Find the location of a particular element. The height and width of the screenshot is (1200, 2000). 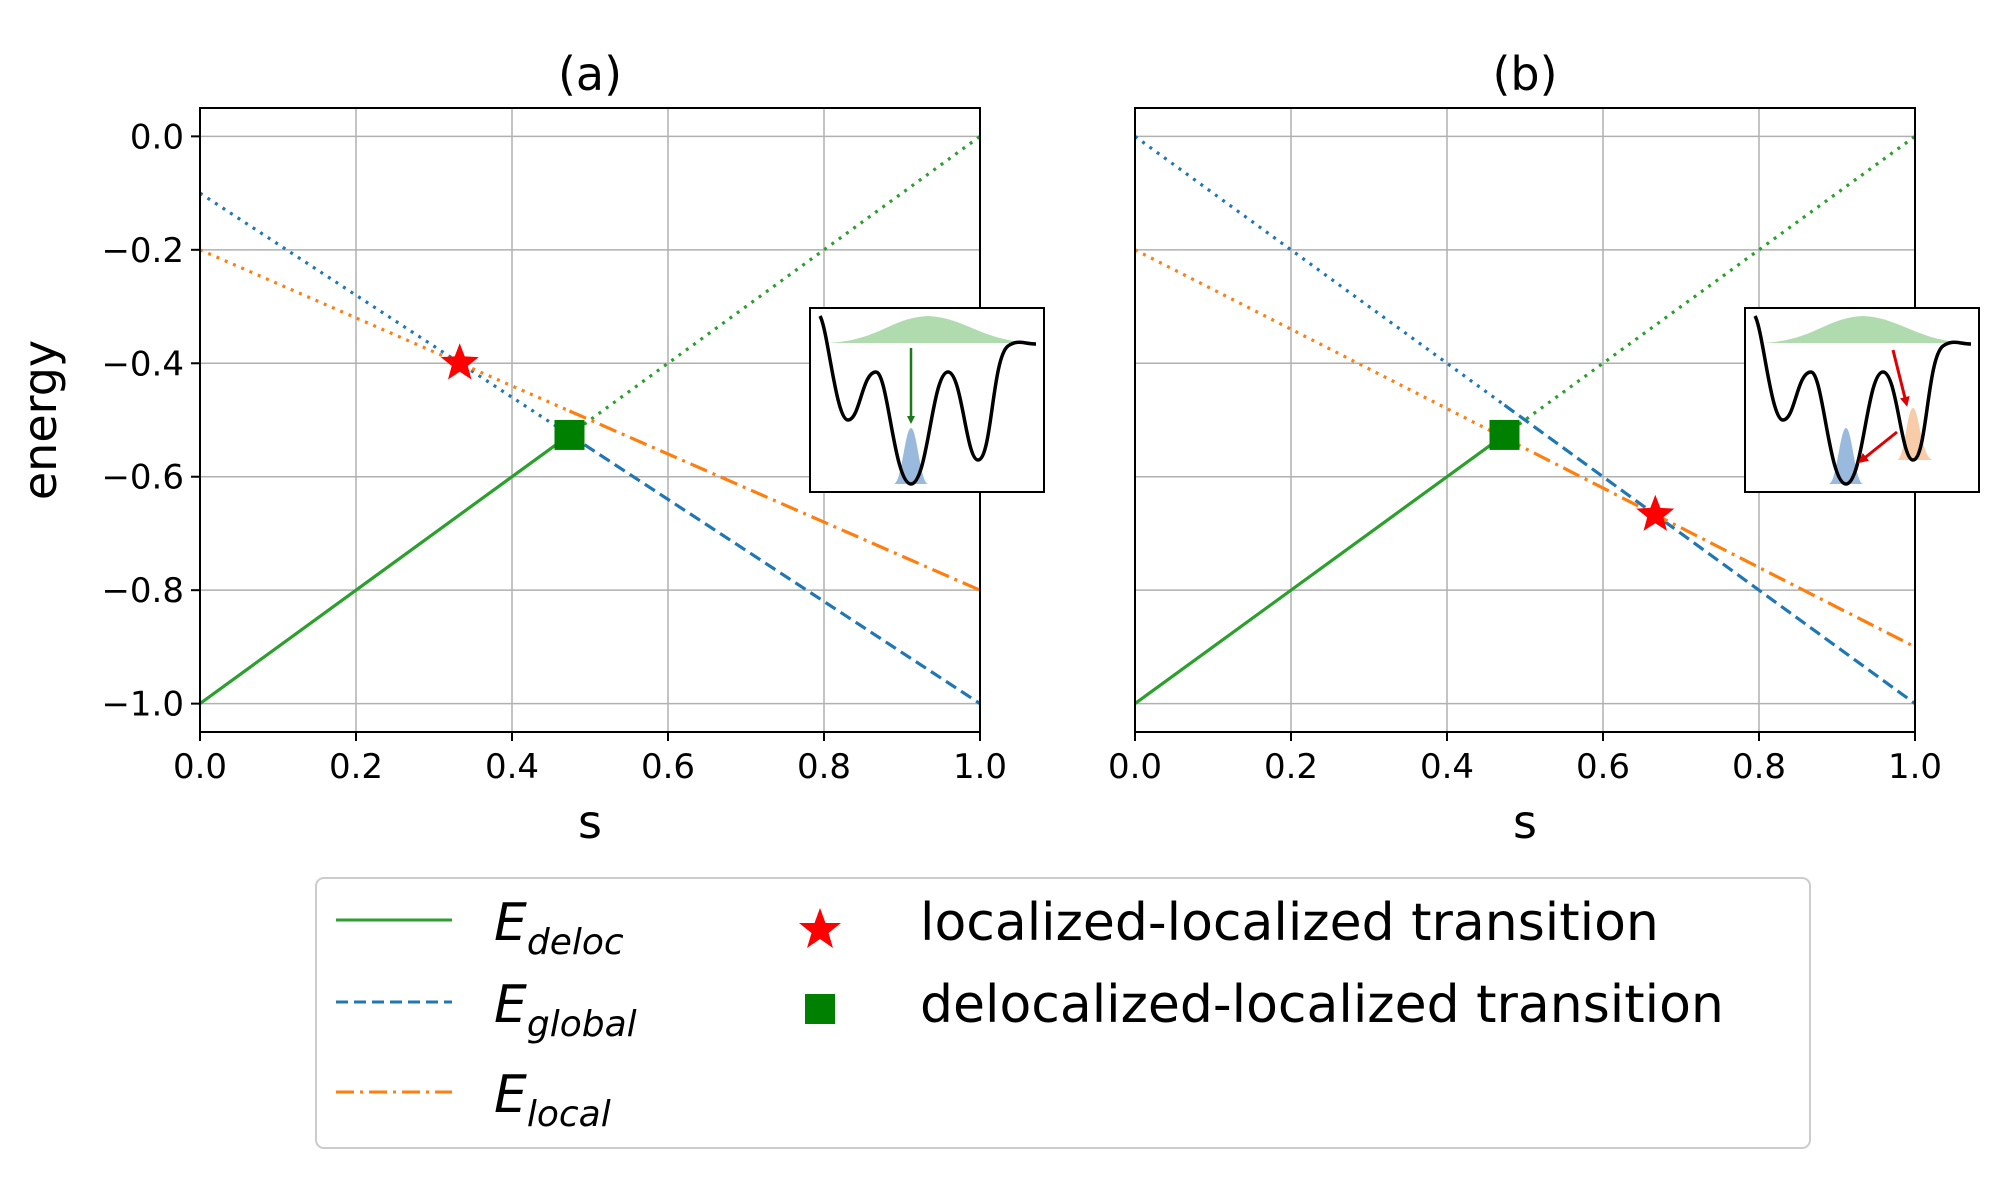

y-tick-label: −0.8 is located at coordinates (142, 591).